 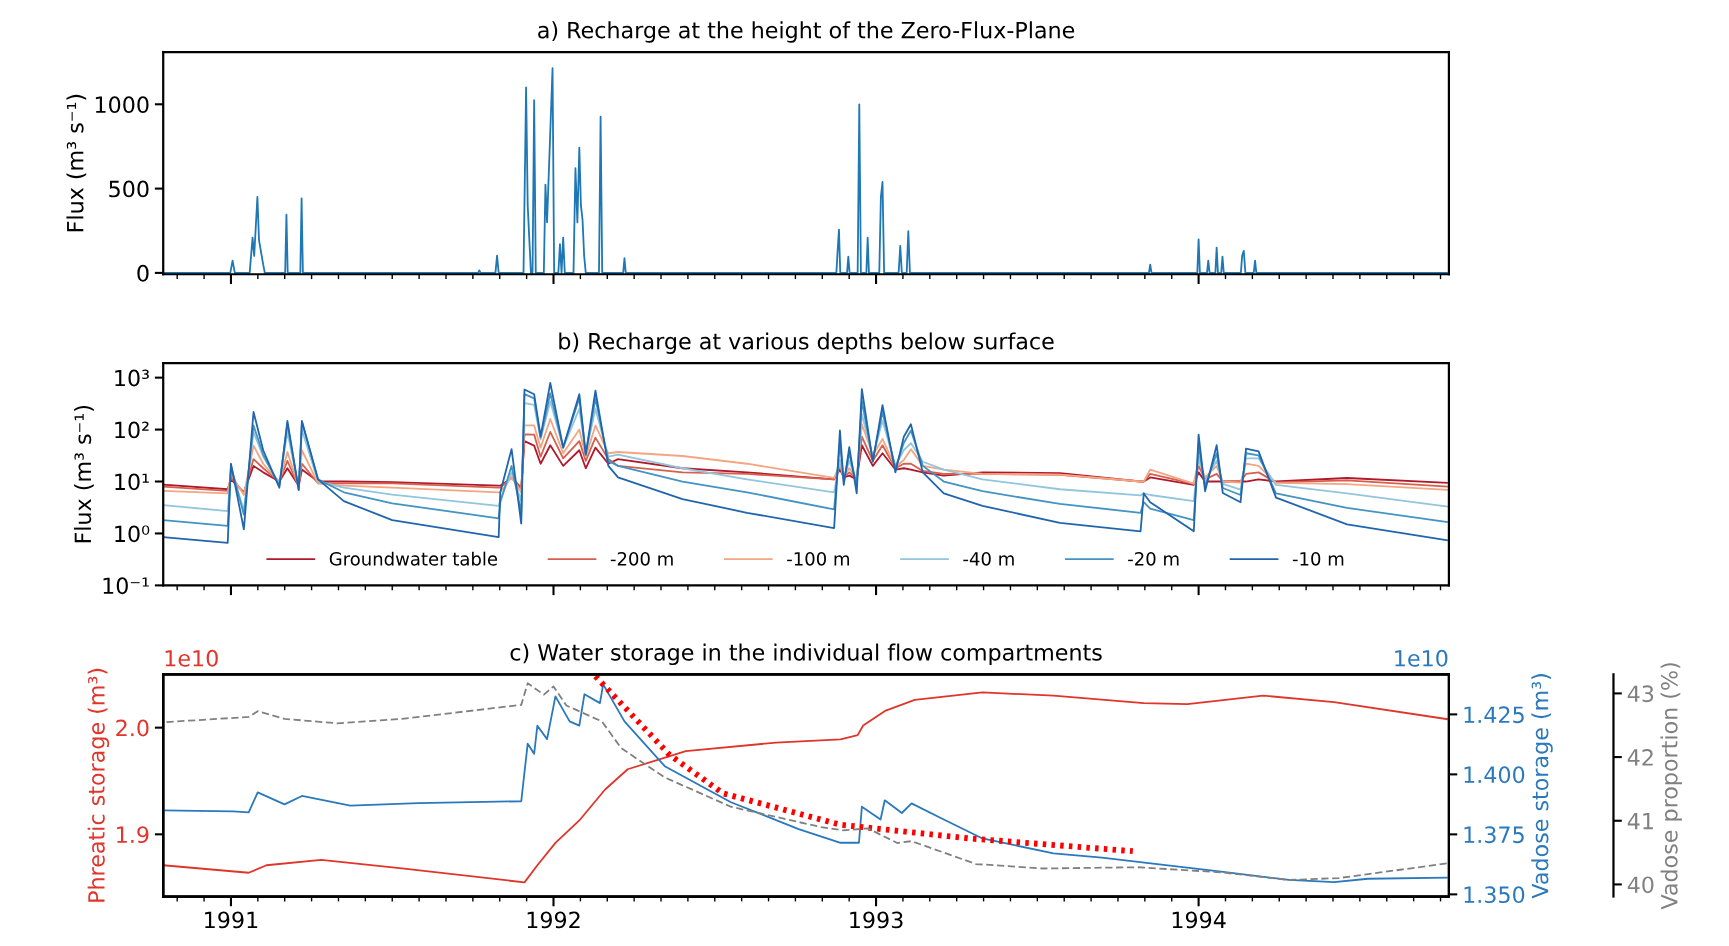 What do you see at coordinates (133, 835) in the screenshot?
I see `y-tick-label: 1.9` at bounding box center [133, 835].